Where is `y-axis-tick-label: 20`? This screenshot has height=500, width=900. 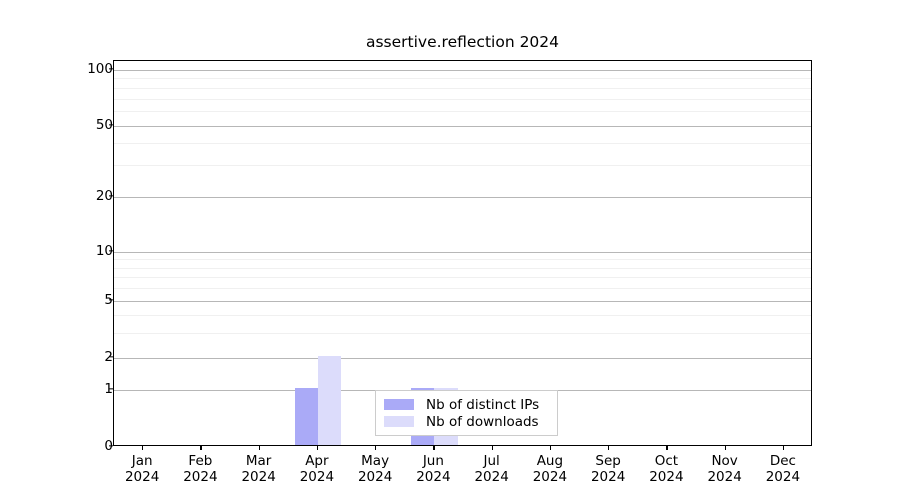
y-axis-tick-label: 20 is located at coordinates (104, 195).